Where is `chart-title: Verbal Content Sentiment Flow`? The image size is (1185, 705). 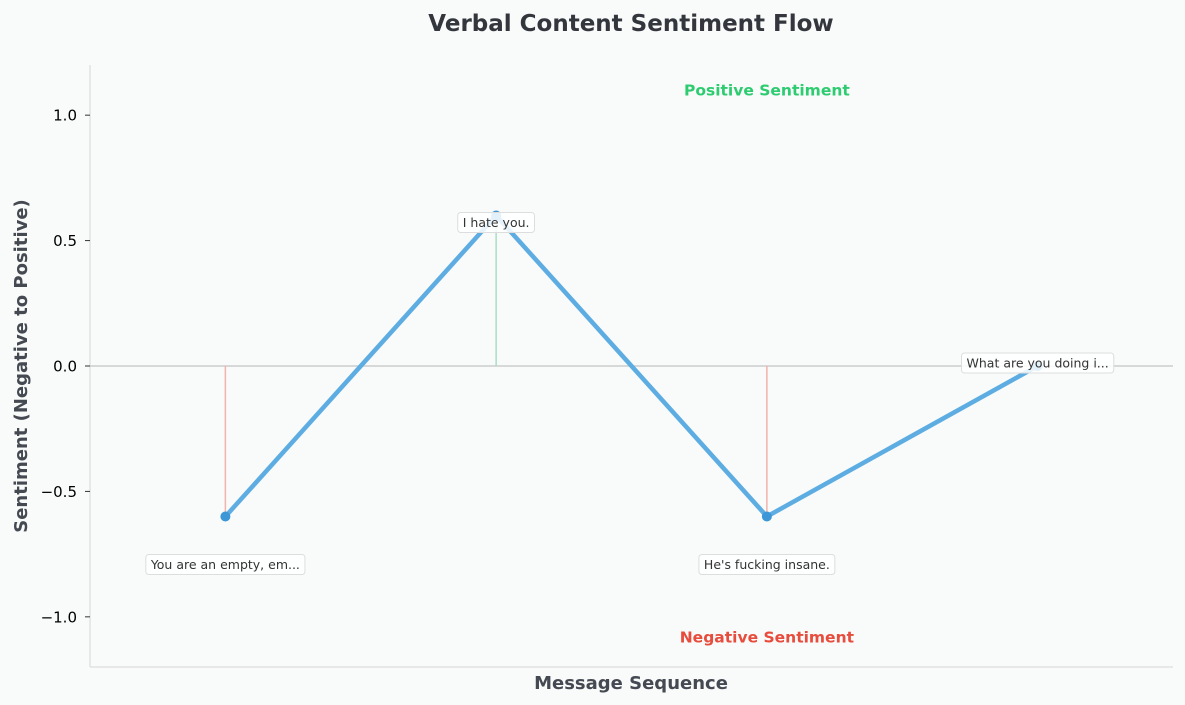
chart-title: Verbal Content Sentiment Flow is located at coordinates (630, 24).